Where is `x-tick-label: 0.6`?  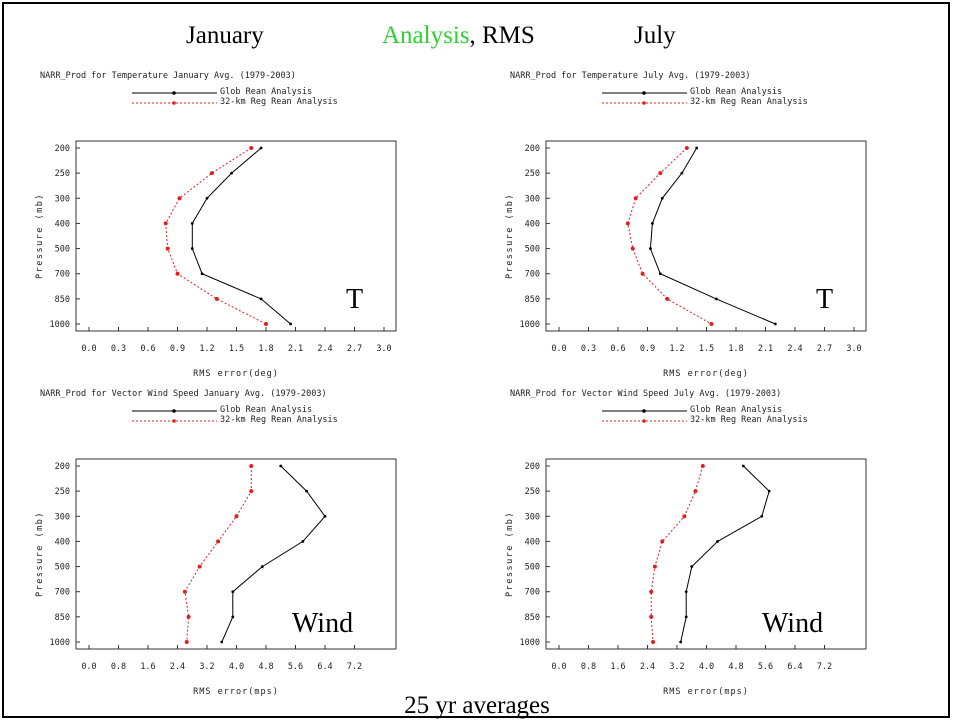
x-tick-label: 0.6 is located at coordinates (147, 349).